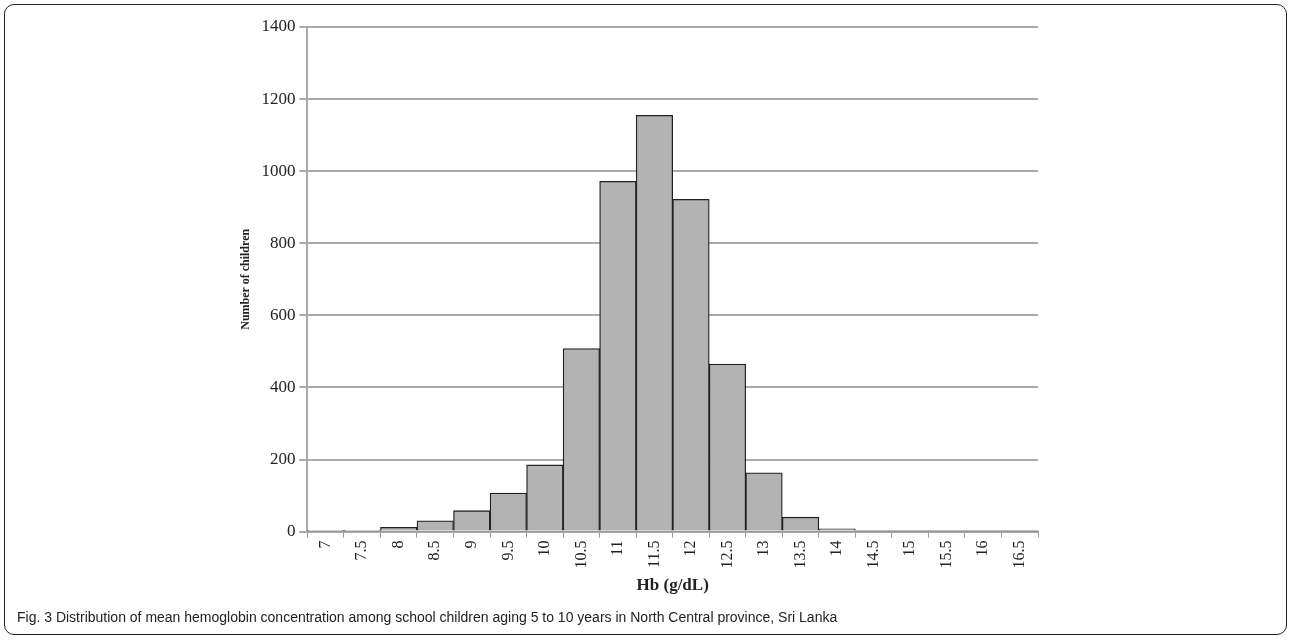 Image resolution: width=1295 pixels, height=643 pixels. I want to click on y-tick-label: 600, so click(282, 314).